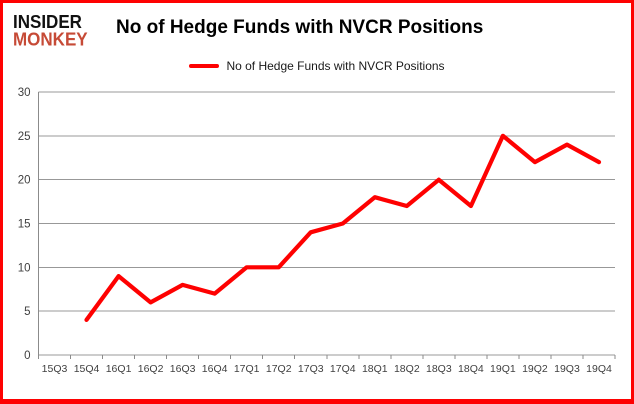 This screenshot has height=404, width=634. I want to click on x-tick-label: 17Q1, so click(247, 369).